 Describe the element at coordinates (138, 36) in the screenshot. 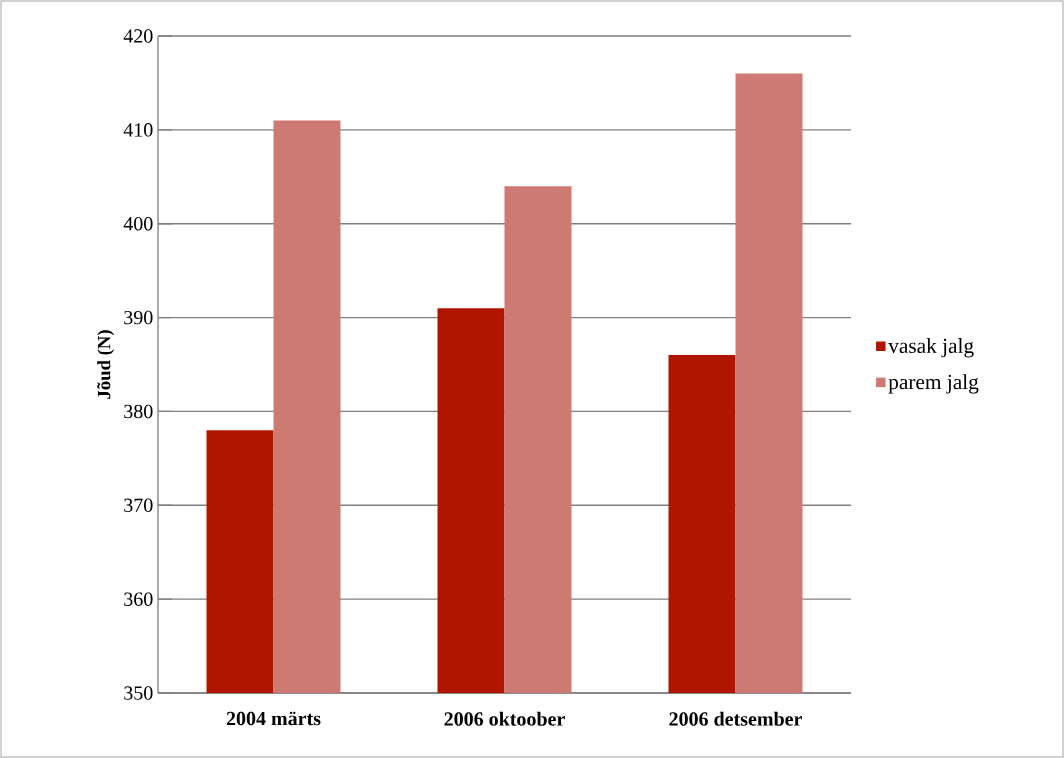

I see `y-tick-label: 420` at that location.